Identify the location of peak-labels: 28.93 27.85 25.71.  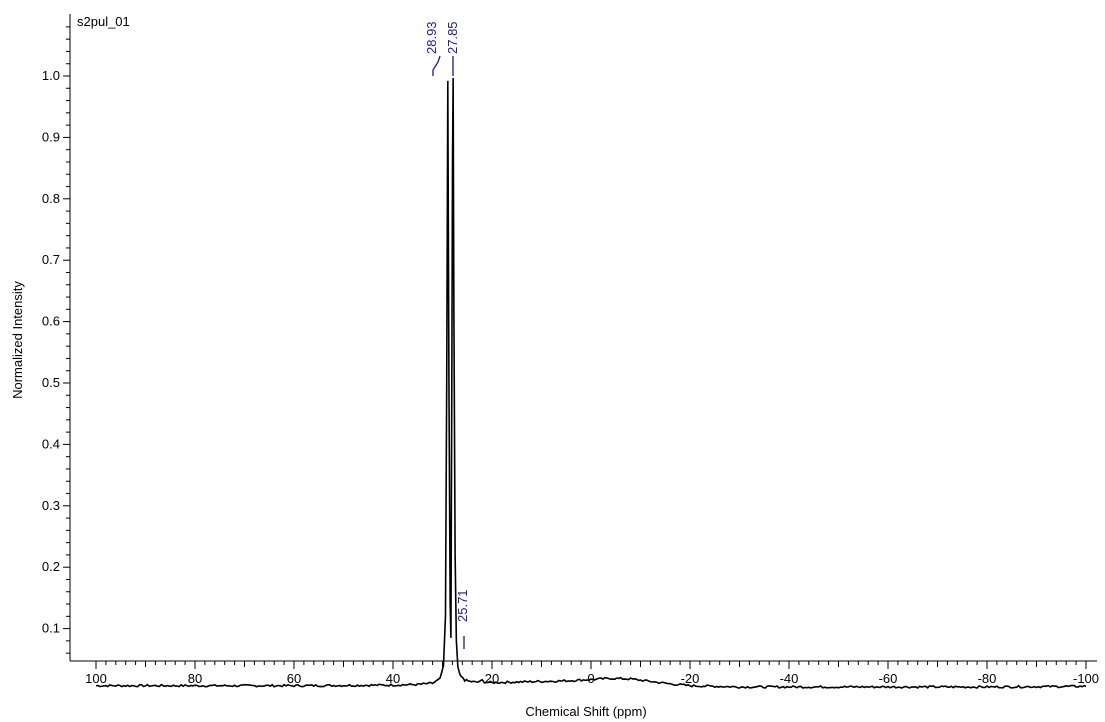
(447, 335).